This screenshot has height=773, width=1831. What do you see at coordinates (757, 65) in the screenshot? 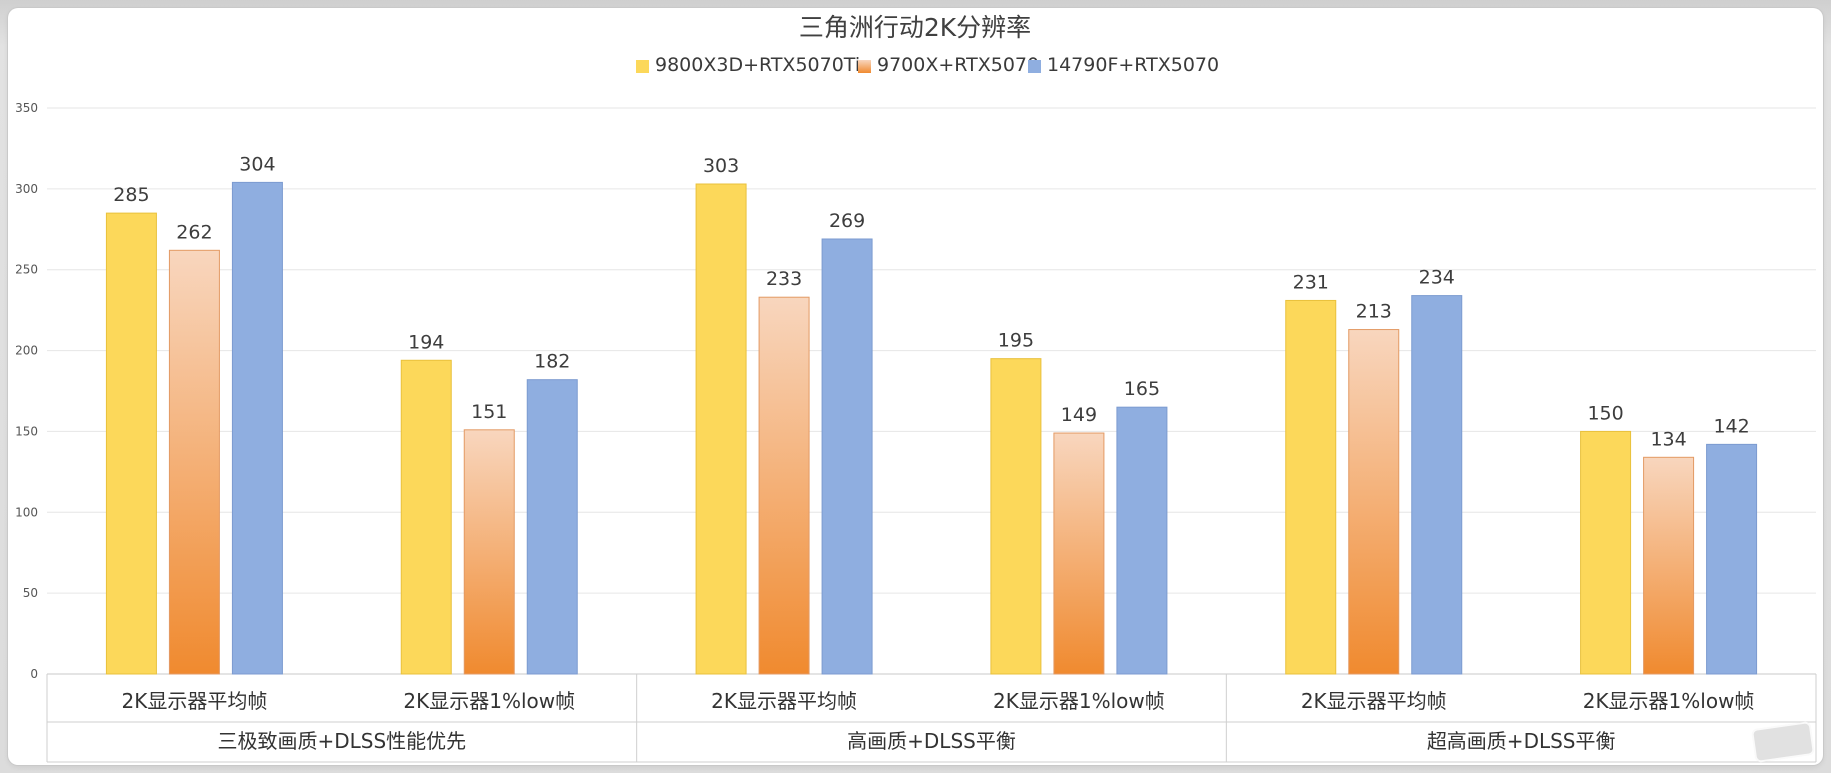
I see `legend-label: 9800X3D+RTX5070Ti` at bounding box center [757, 65].